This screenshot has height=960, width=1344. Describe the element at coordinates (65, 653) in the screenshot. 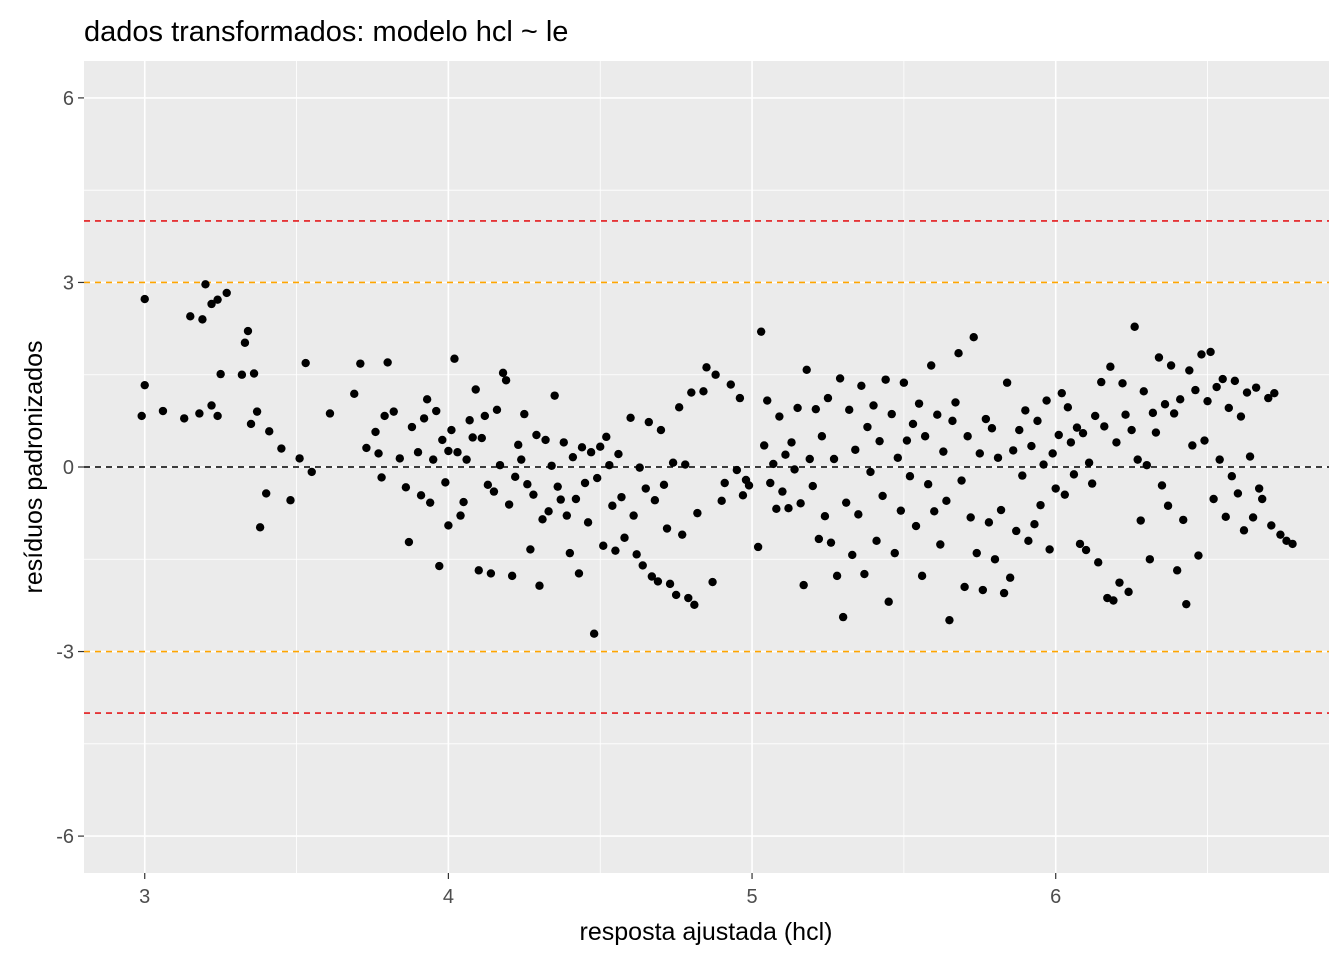

I see `y-tick-label: -3` at that location.